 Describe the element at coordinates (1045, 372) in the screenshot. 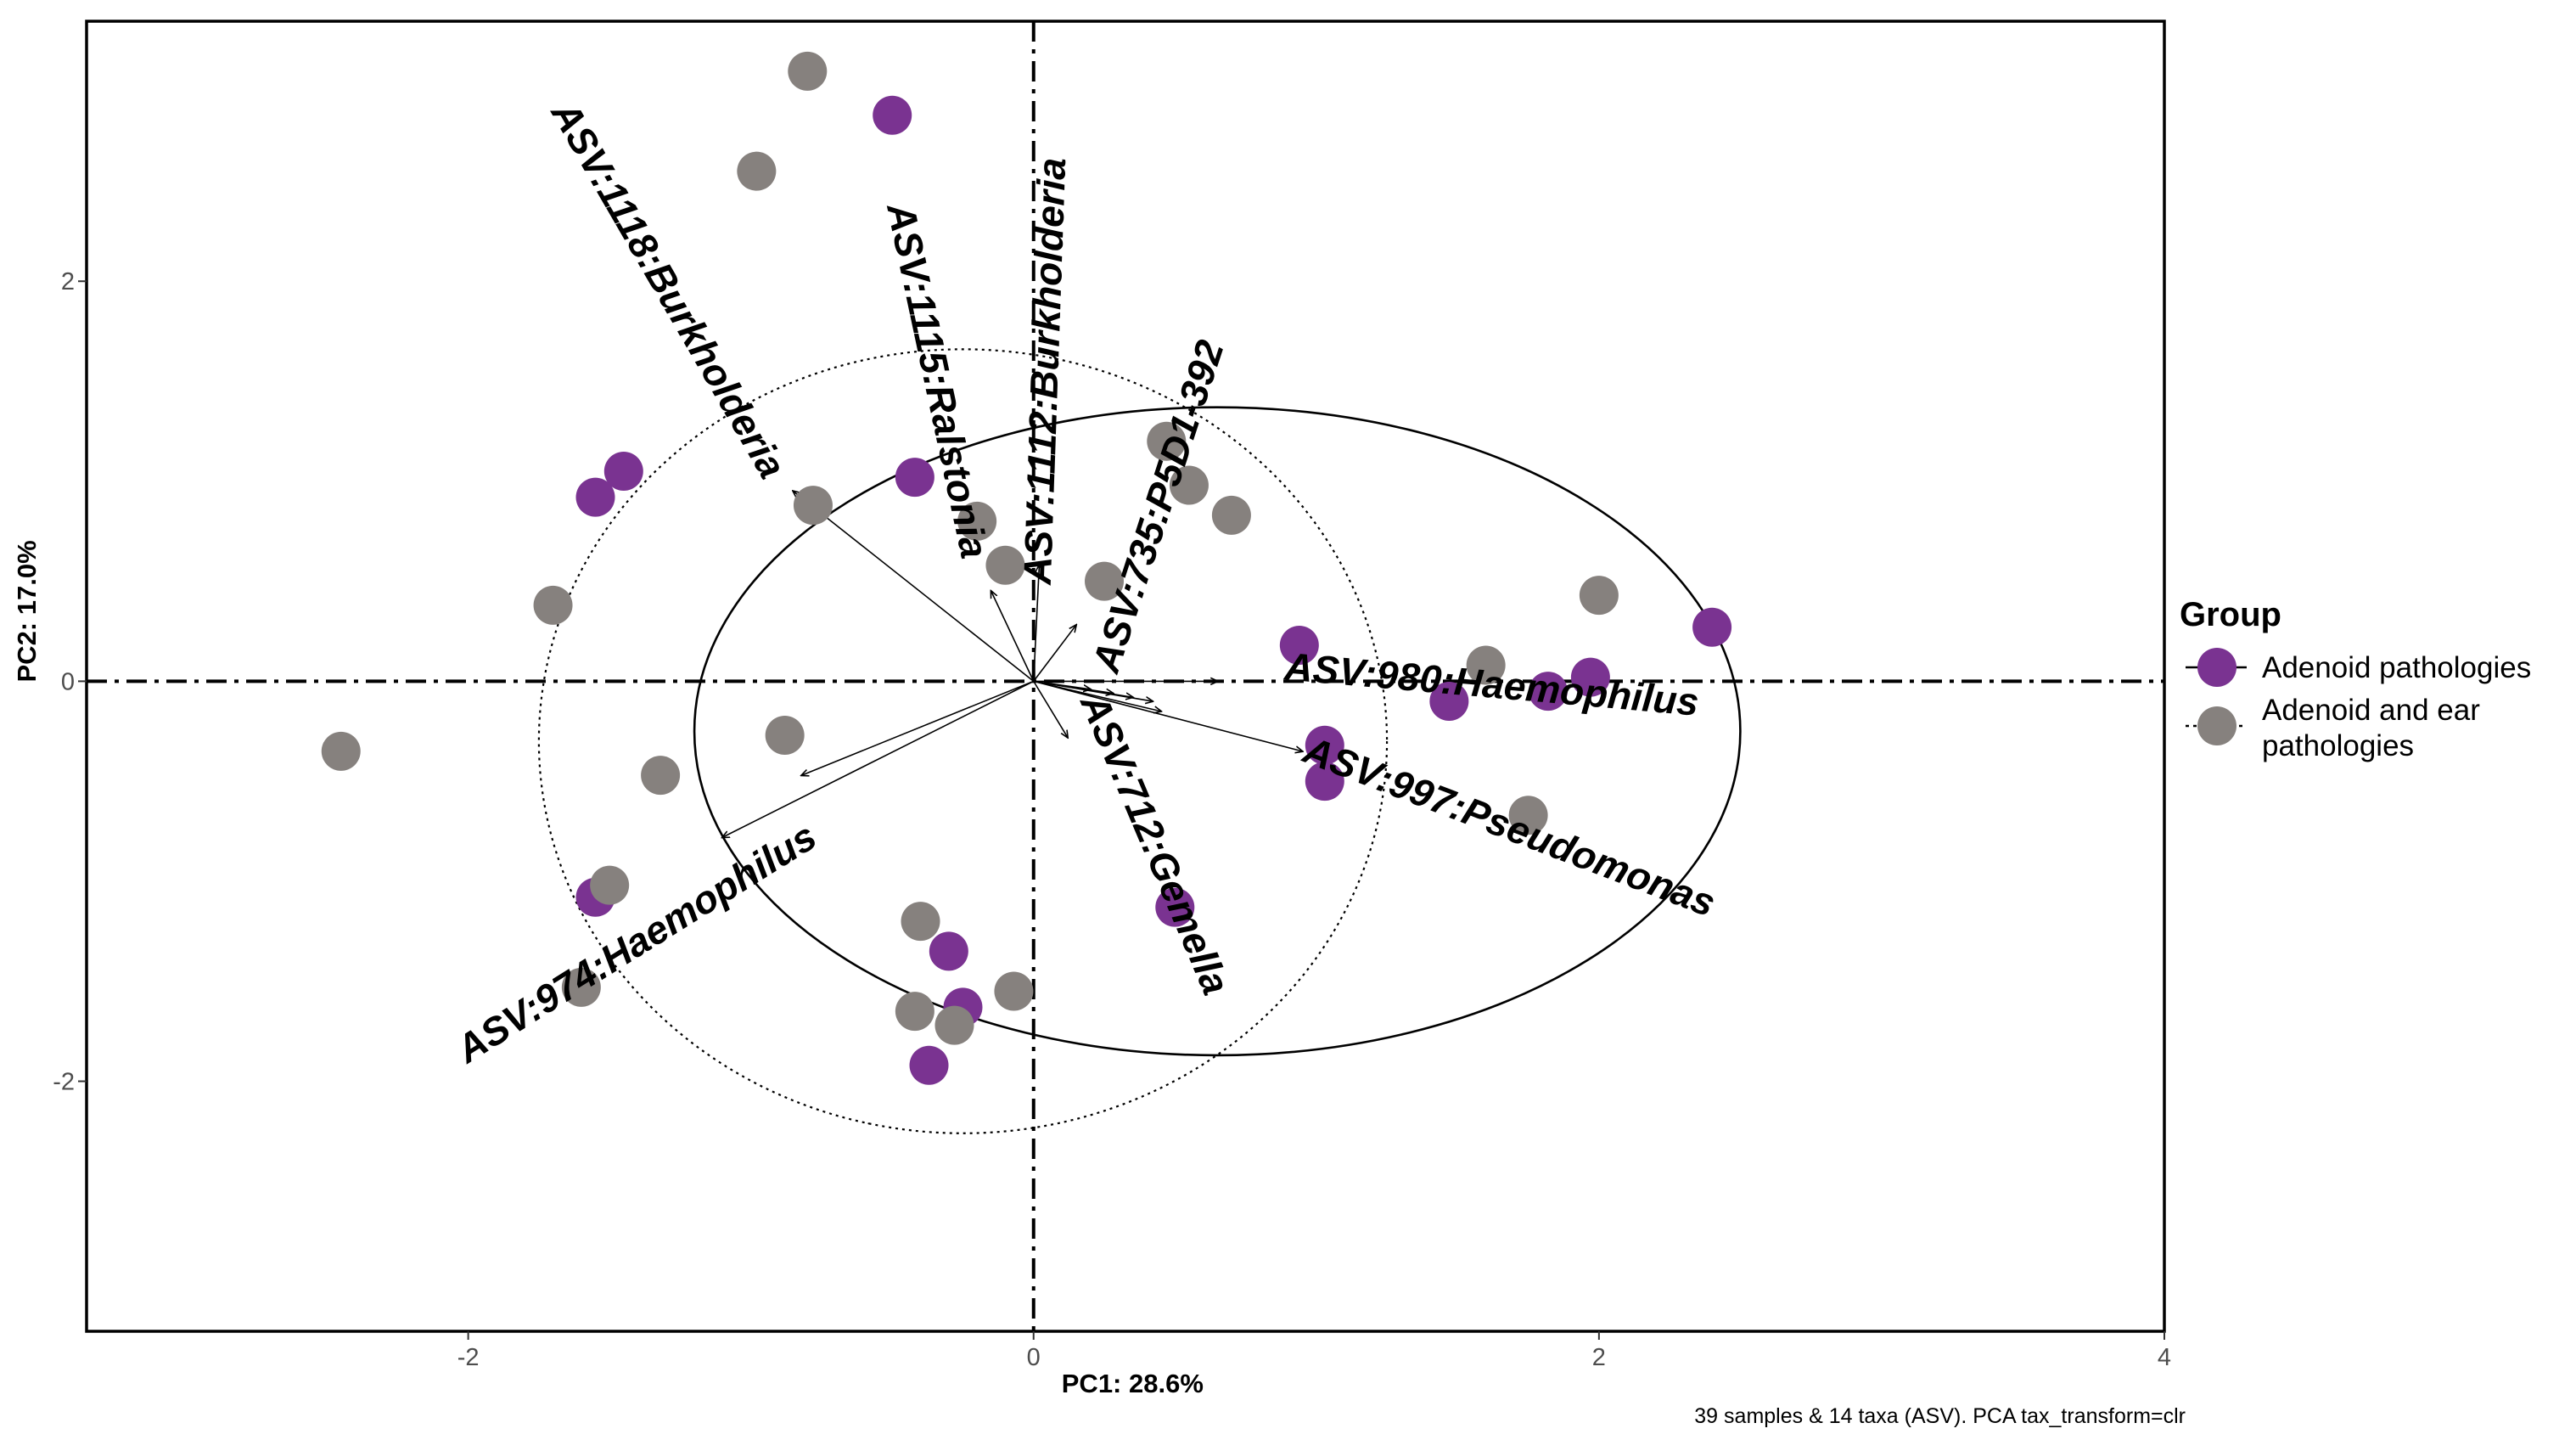

I see `loading-label-2: ASV:1112:Burkholderia` at that location.